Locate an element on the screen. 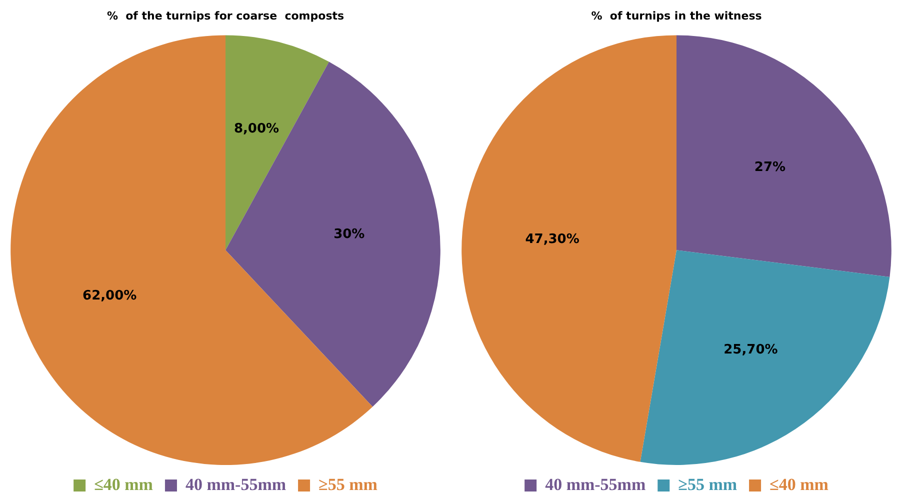 Image resolution: width=902 pixels, height=504 pixels. data-label: 62,00% is located at coordinates (109, 296).